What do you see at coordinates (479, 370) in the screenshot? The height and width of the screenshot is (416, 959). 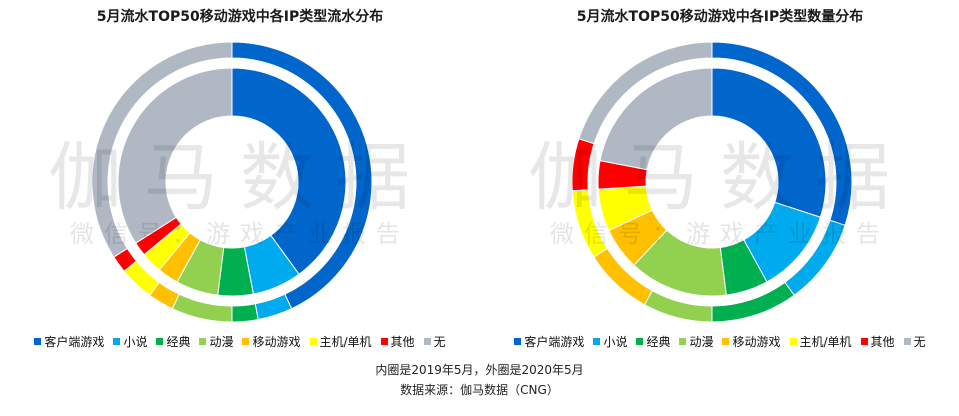 I see `ring-explanation-note: 内圈是2019年5月，外圈是2020年5月` at bounding box center [479, 370].